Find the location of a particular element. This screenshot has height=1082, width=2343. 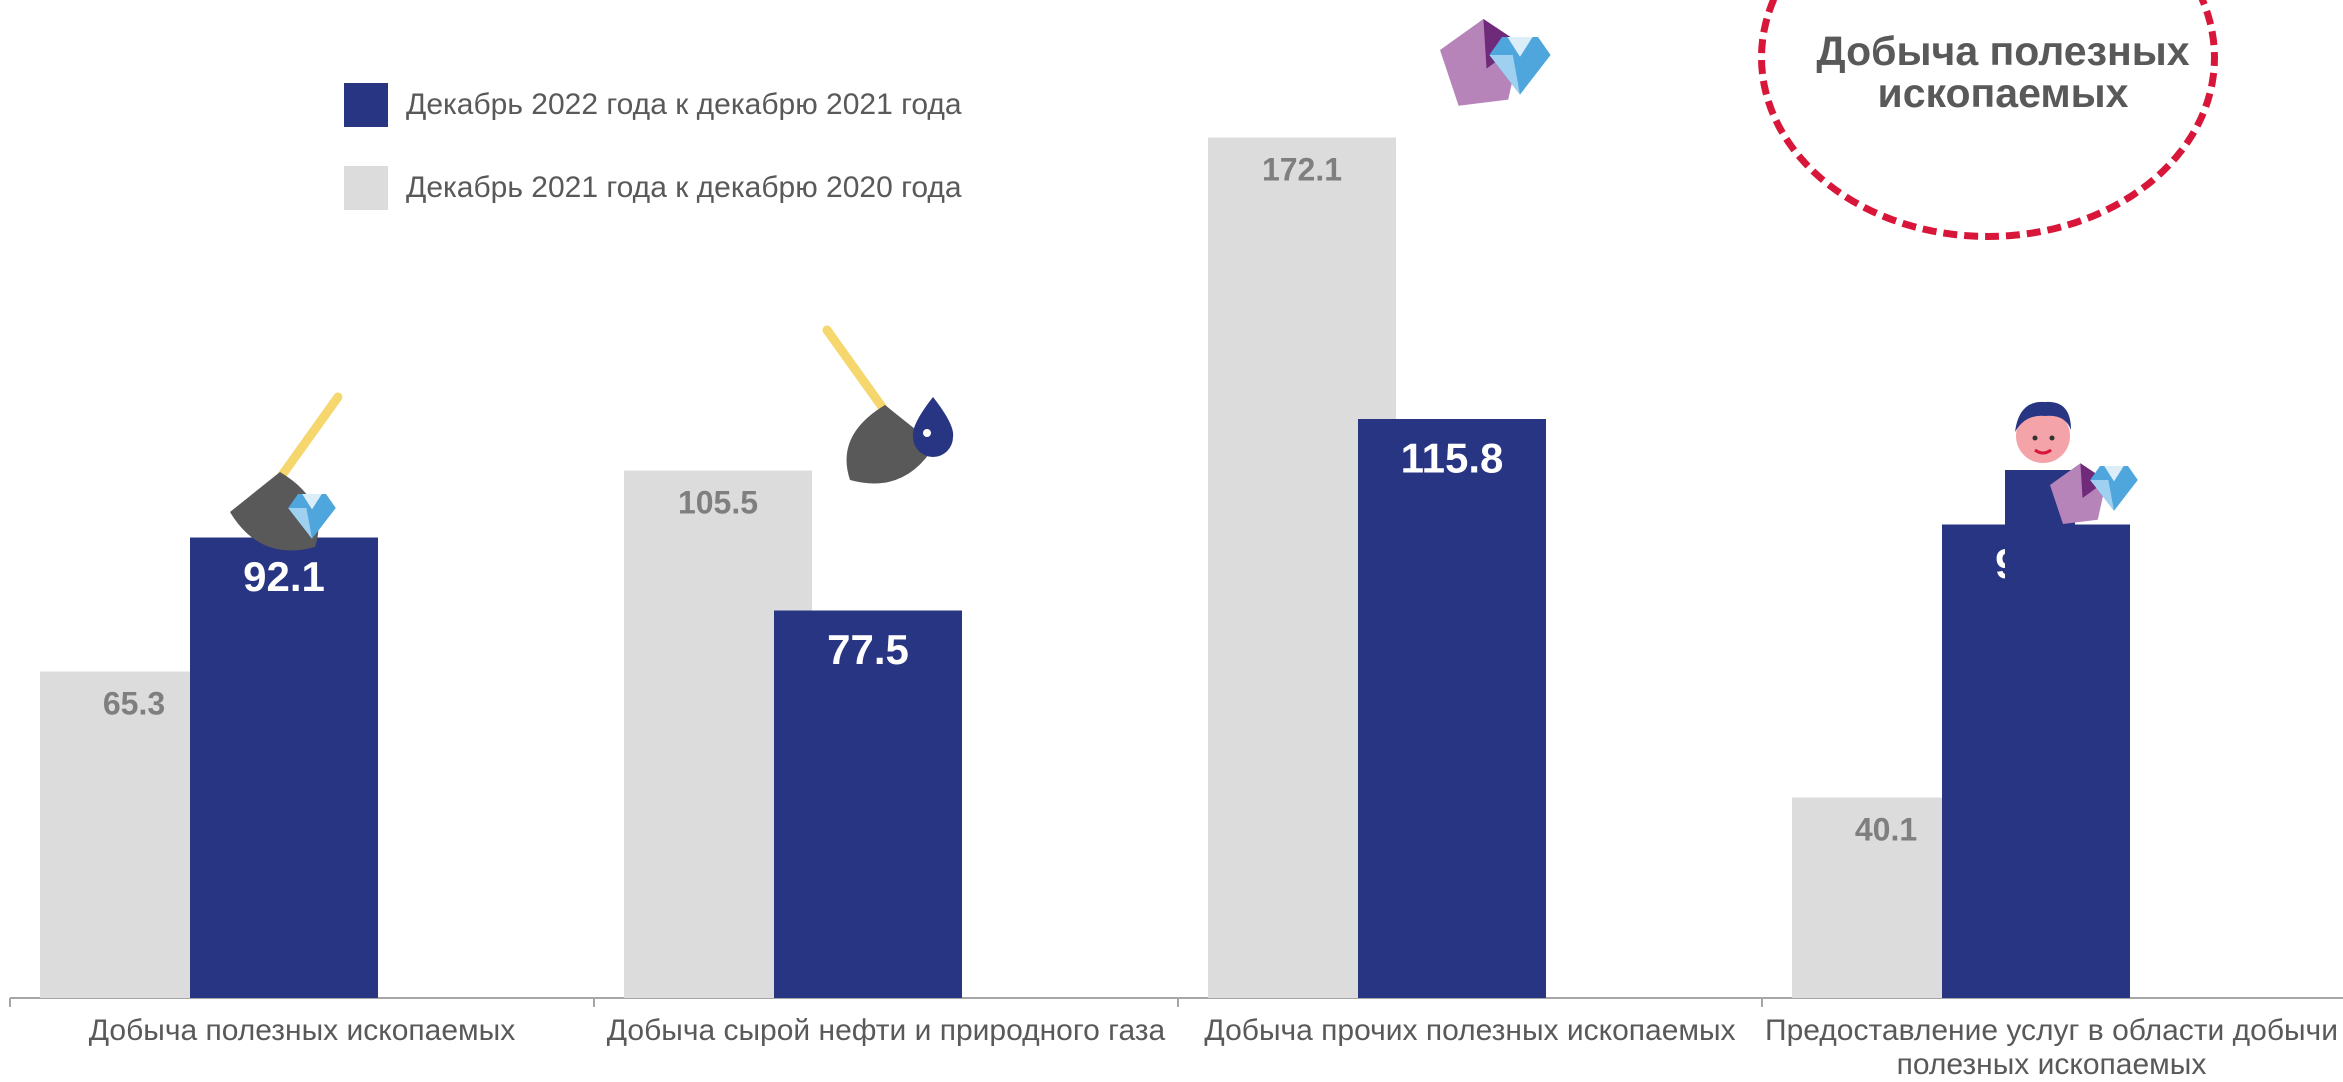

value-label-2021-4: 40.1 is located at coordinates (1886, 830).